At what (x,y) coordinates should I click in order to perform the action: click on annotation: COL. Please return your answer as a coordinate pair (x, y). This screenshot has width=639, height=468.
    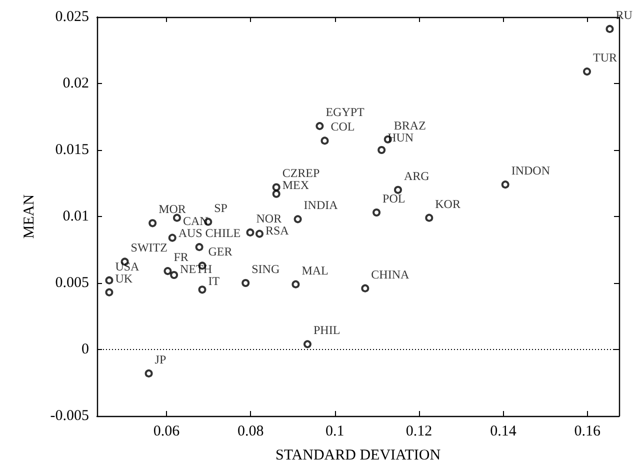
    Looking at the image, I should click on (342, 127).